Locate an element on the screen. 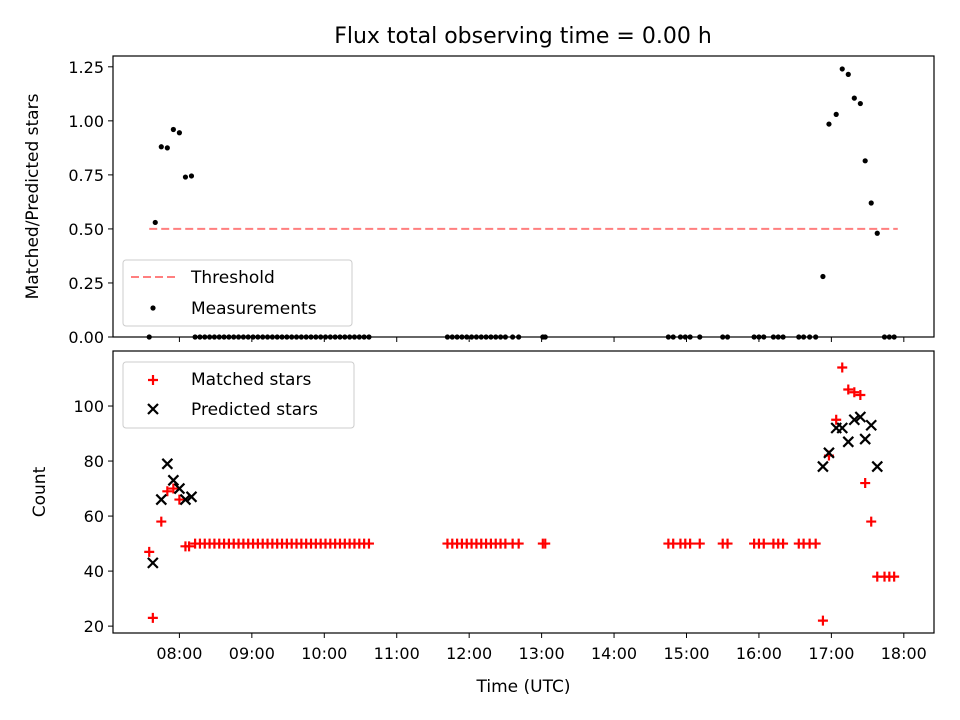 This screenshot has height=720, width=960. y-tick-label: 1.00 is located at coordinates (86, 121).